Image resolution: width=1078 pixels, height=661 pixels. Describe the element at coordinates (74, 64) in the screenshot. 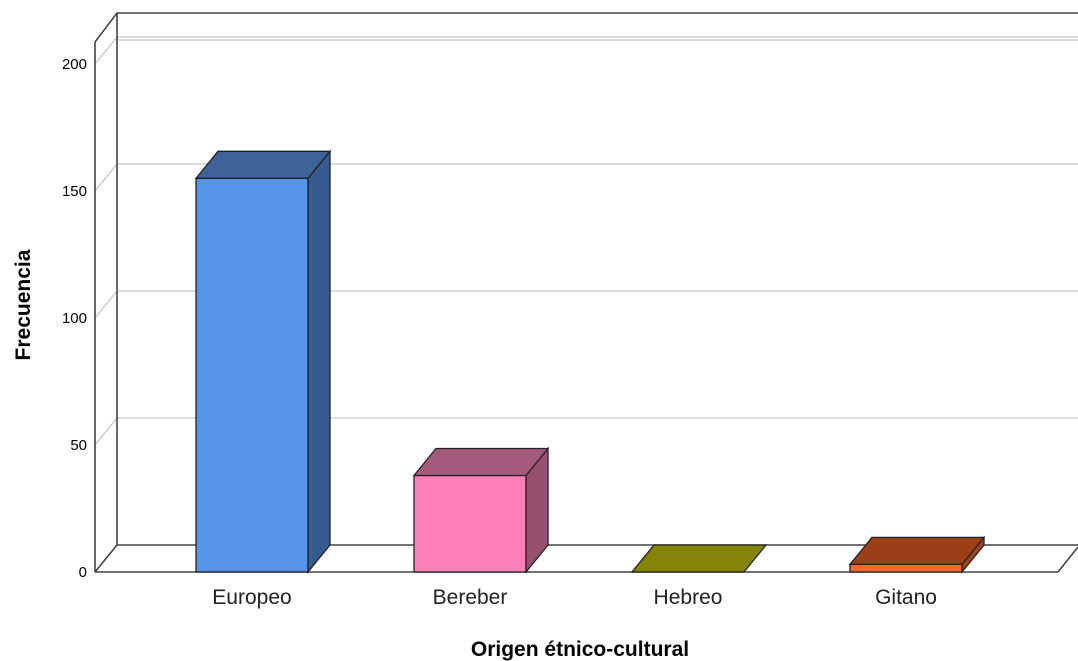

I see `y-tick-label: 200` at that location.